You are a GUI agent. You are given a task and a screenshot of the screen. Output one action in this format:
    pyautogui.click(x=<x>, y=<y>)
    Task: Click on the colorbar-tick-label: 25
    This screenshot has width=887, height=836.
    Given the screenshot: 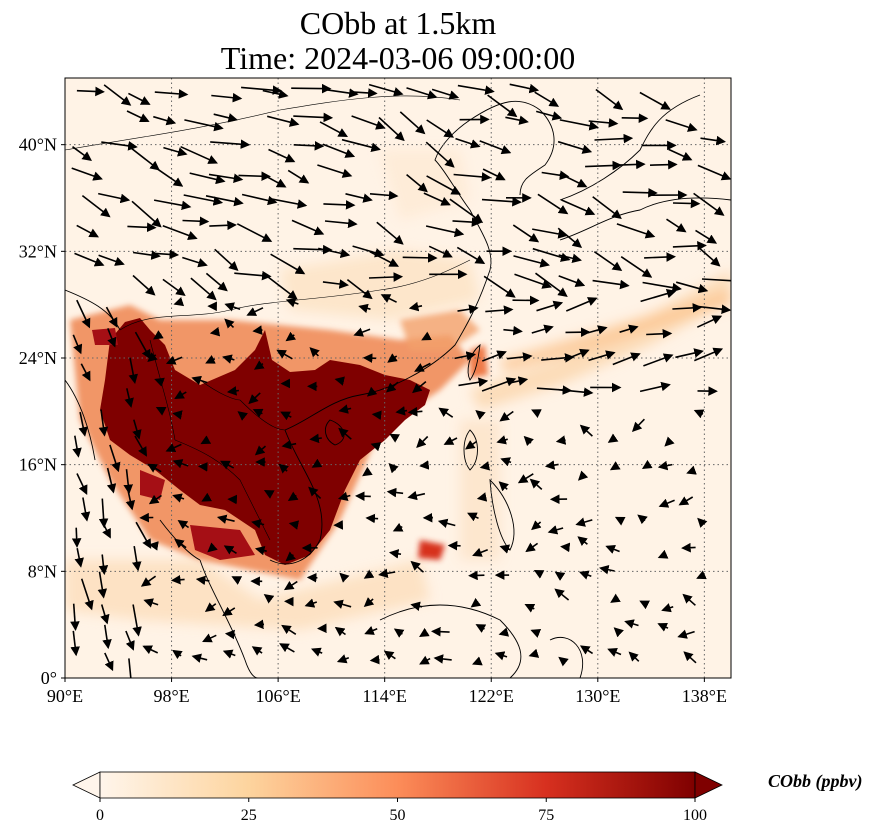 What is the action you would take?
    pyautogui.click(x=249, y=815)
    